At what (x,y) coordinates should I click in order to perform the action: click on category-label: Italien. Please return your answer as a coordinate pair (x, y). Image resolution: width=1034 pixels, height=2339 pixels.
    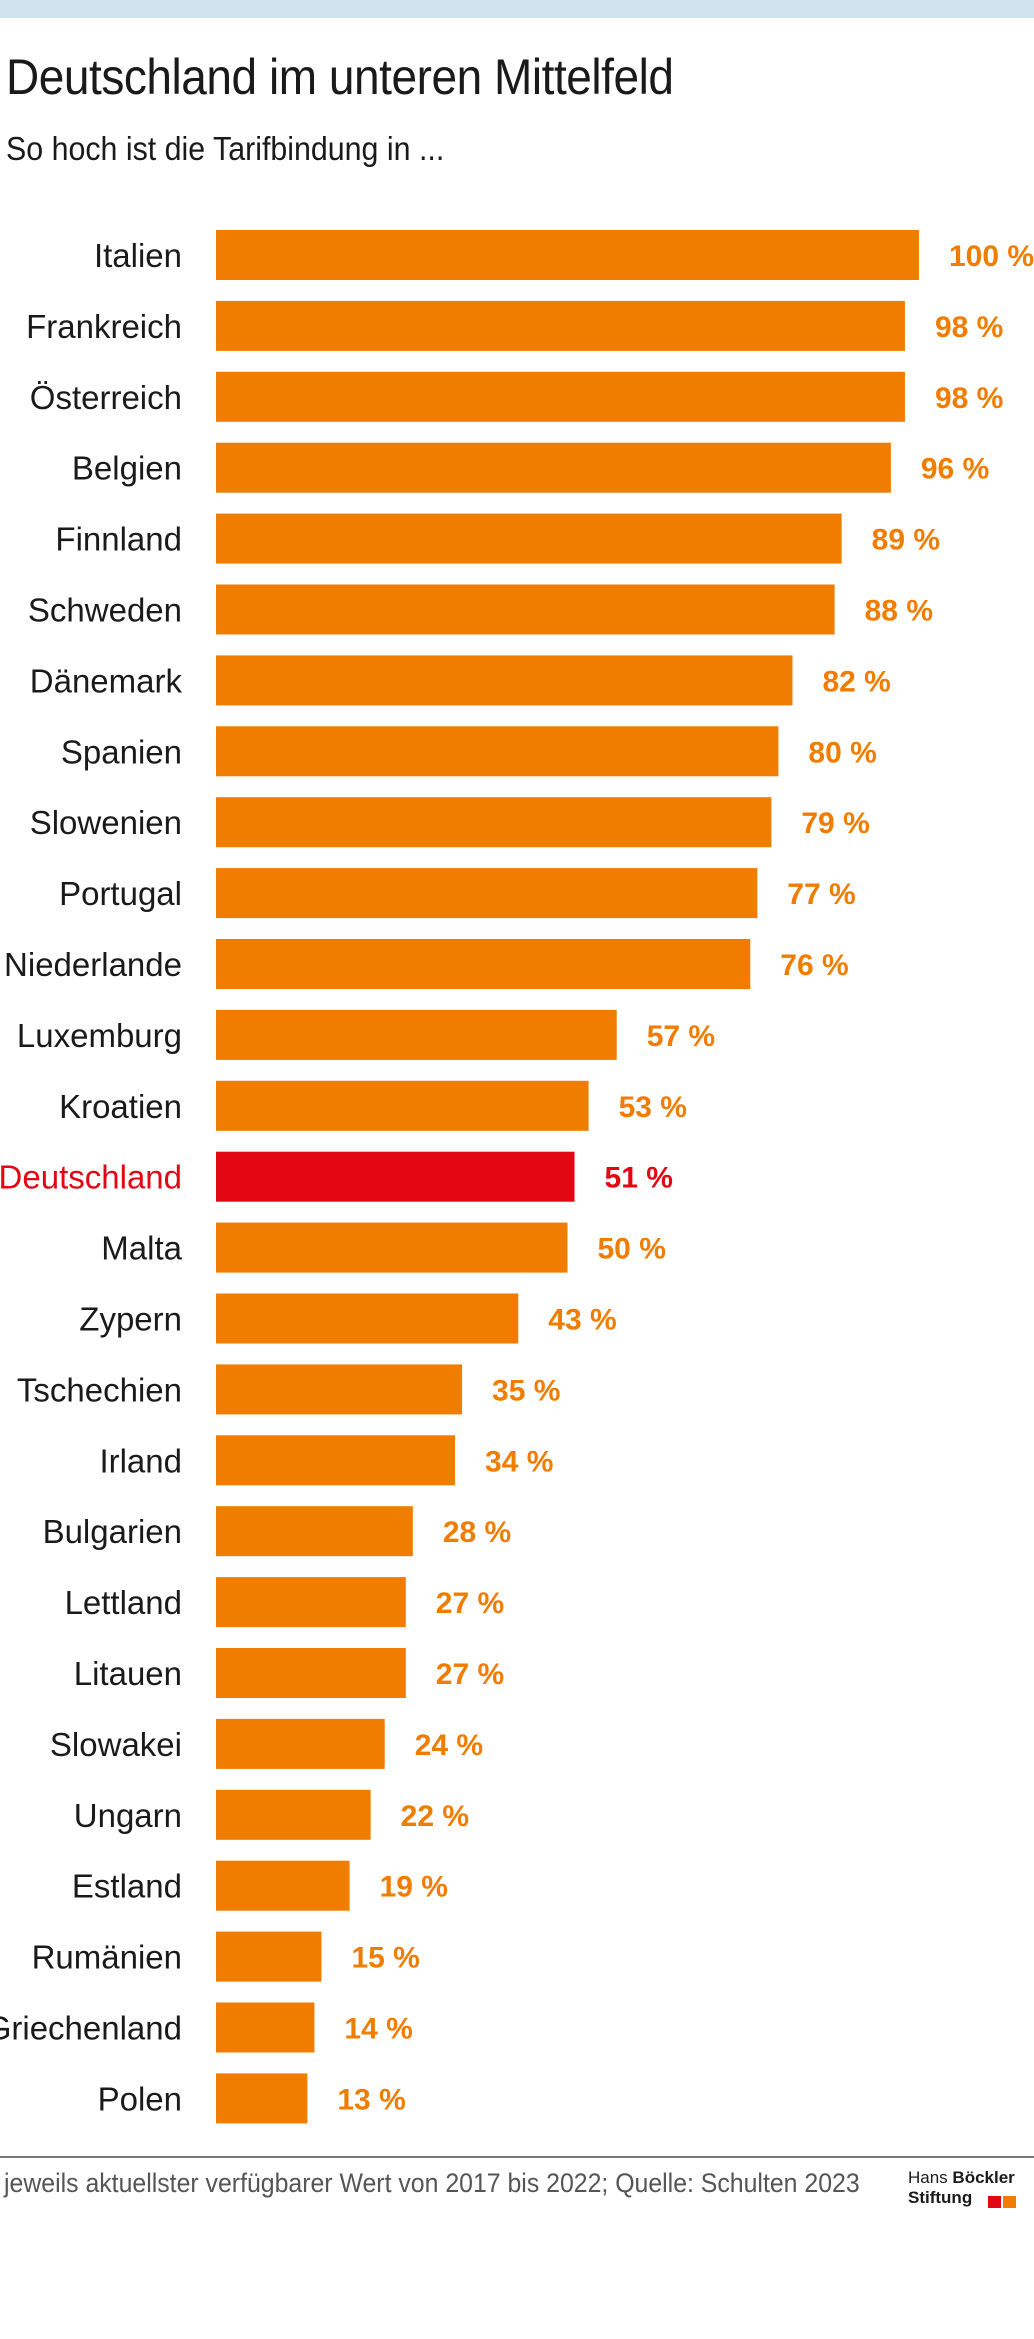
    Looking at the image, I should click on (138, 255).